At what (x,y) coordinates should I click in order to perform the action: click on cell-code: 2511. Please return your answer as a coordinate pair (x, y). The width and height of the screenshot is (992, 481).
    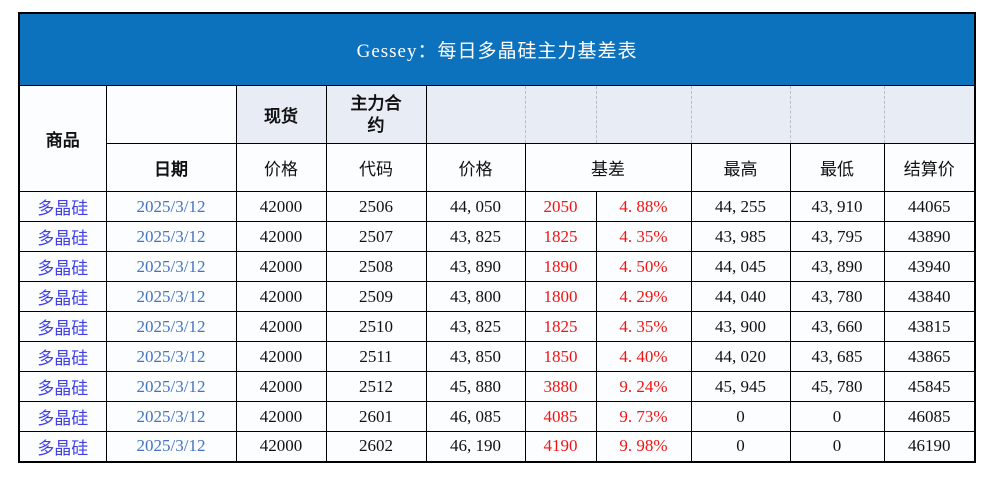
    Looking at the image, I should click on (376, 356).